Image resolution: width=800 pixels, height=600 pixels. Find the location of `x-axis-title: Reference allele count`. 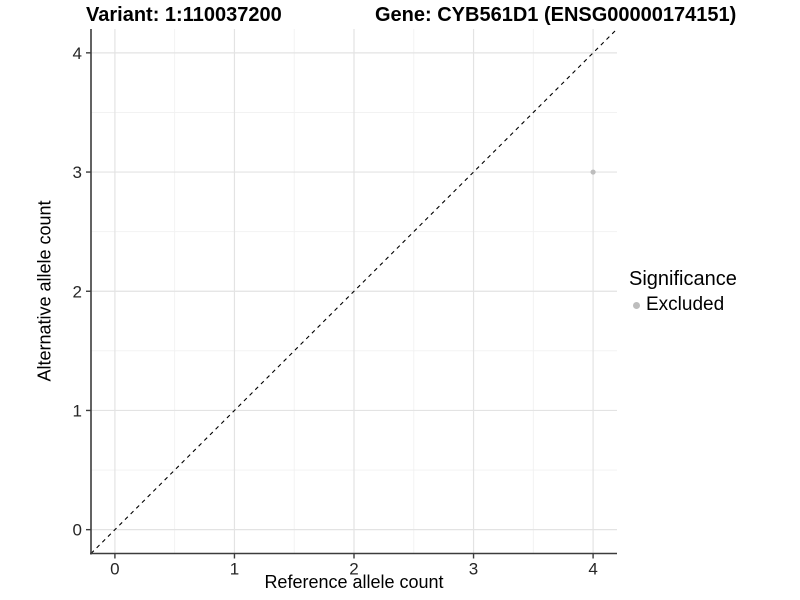

x-axis-title: Reference allele count is located at coordinates (354, 582).